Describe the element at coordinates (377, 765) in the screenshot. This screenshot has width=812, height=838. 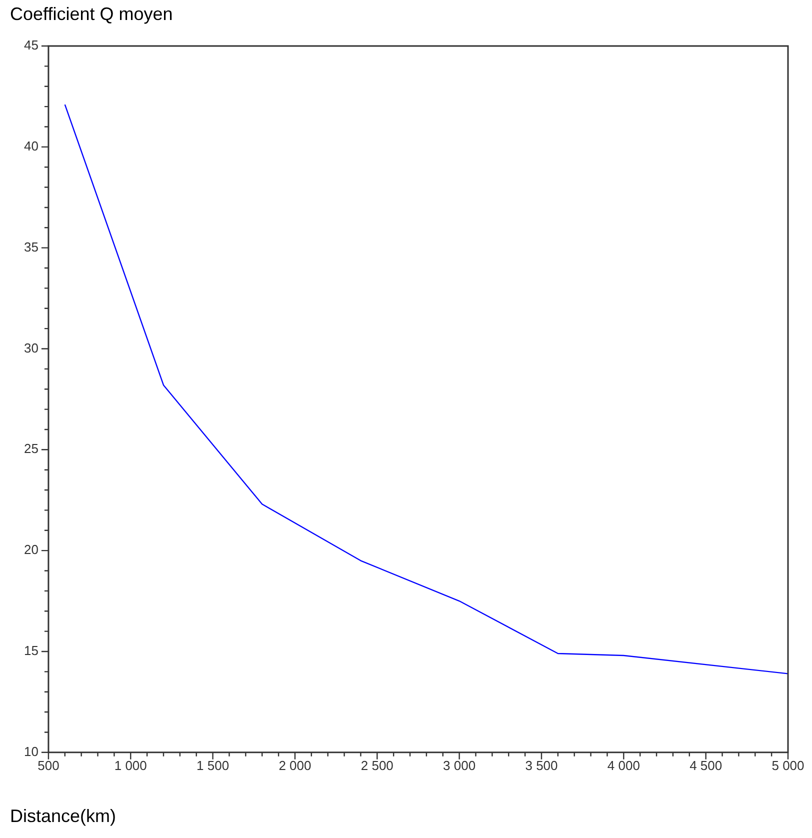
I see `x-tick-label: 2 500` at that location.